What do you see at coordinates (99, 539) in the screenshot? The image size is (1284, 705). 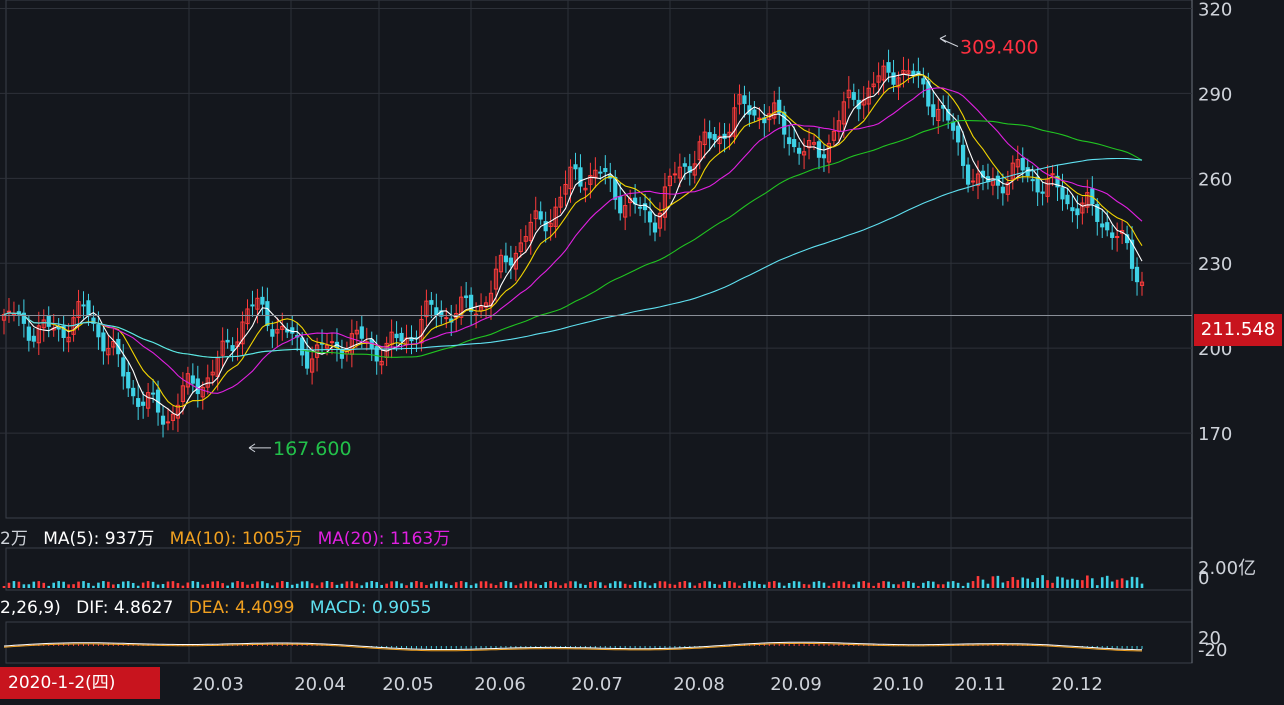 I see `volume-ma5: MA(5): 937万` at bounding box center [99, 539].